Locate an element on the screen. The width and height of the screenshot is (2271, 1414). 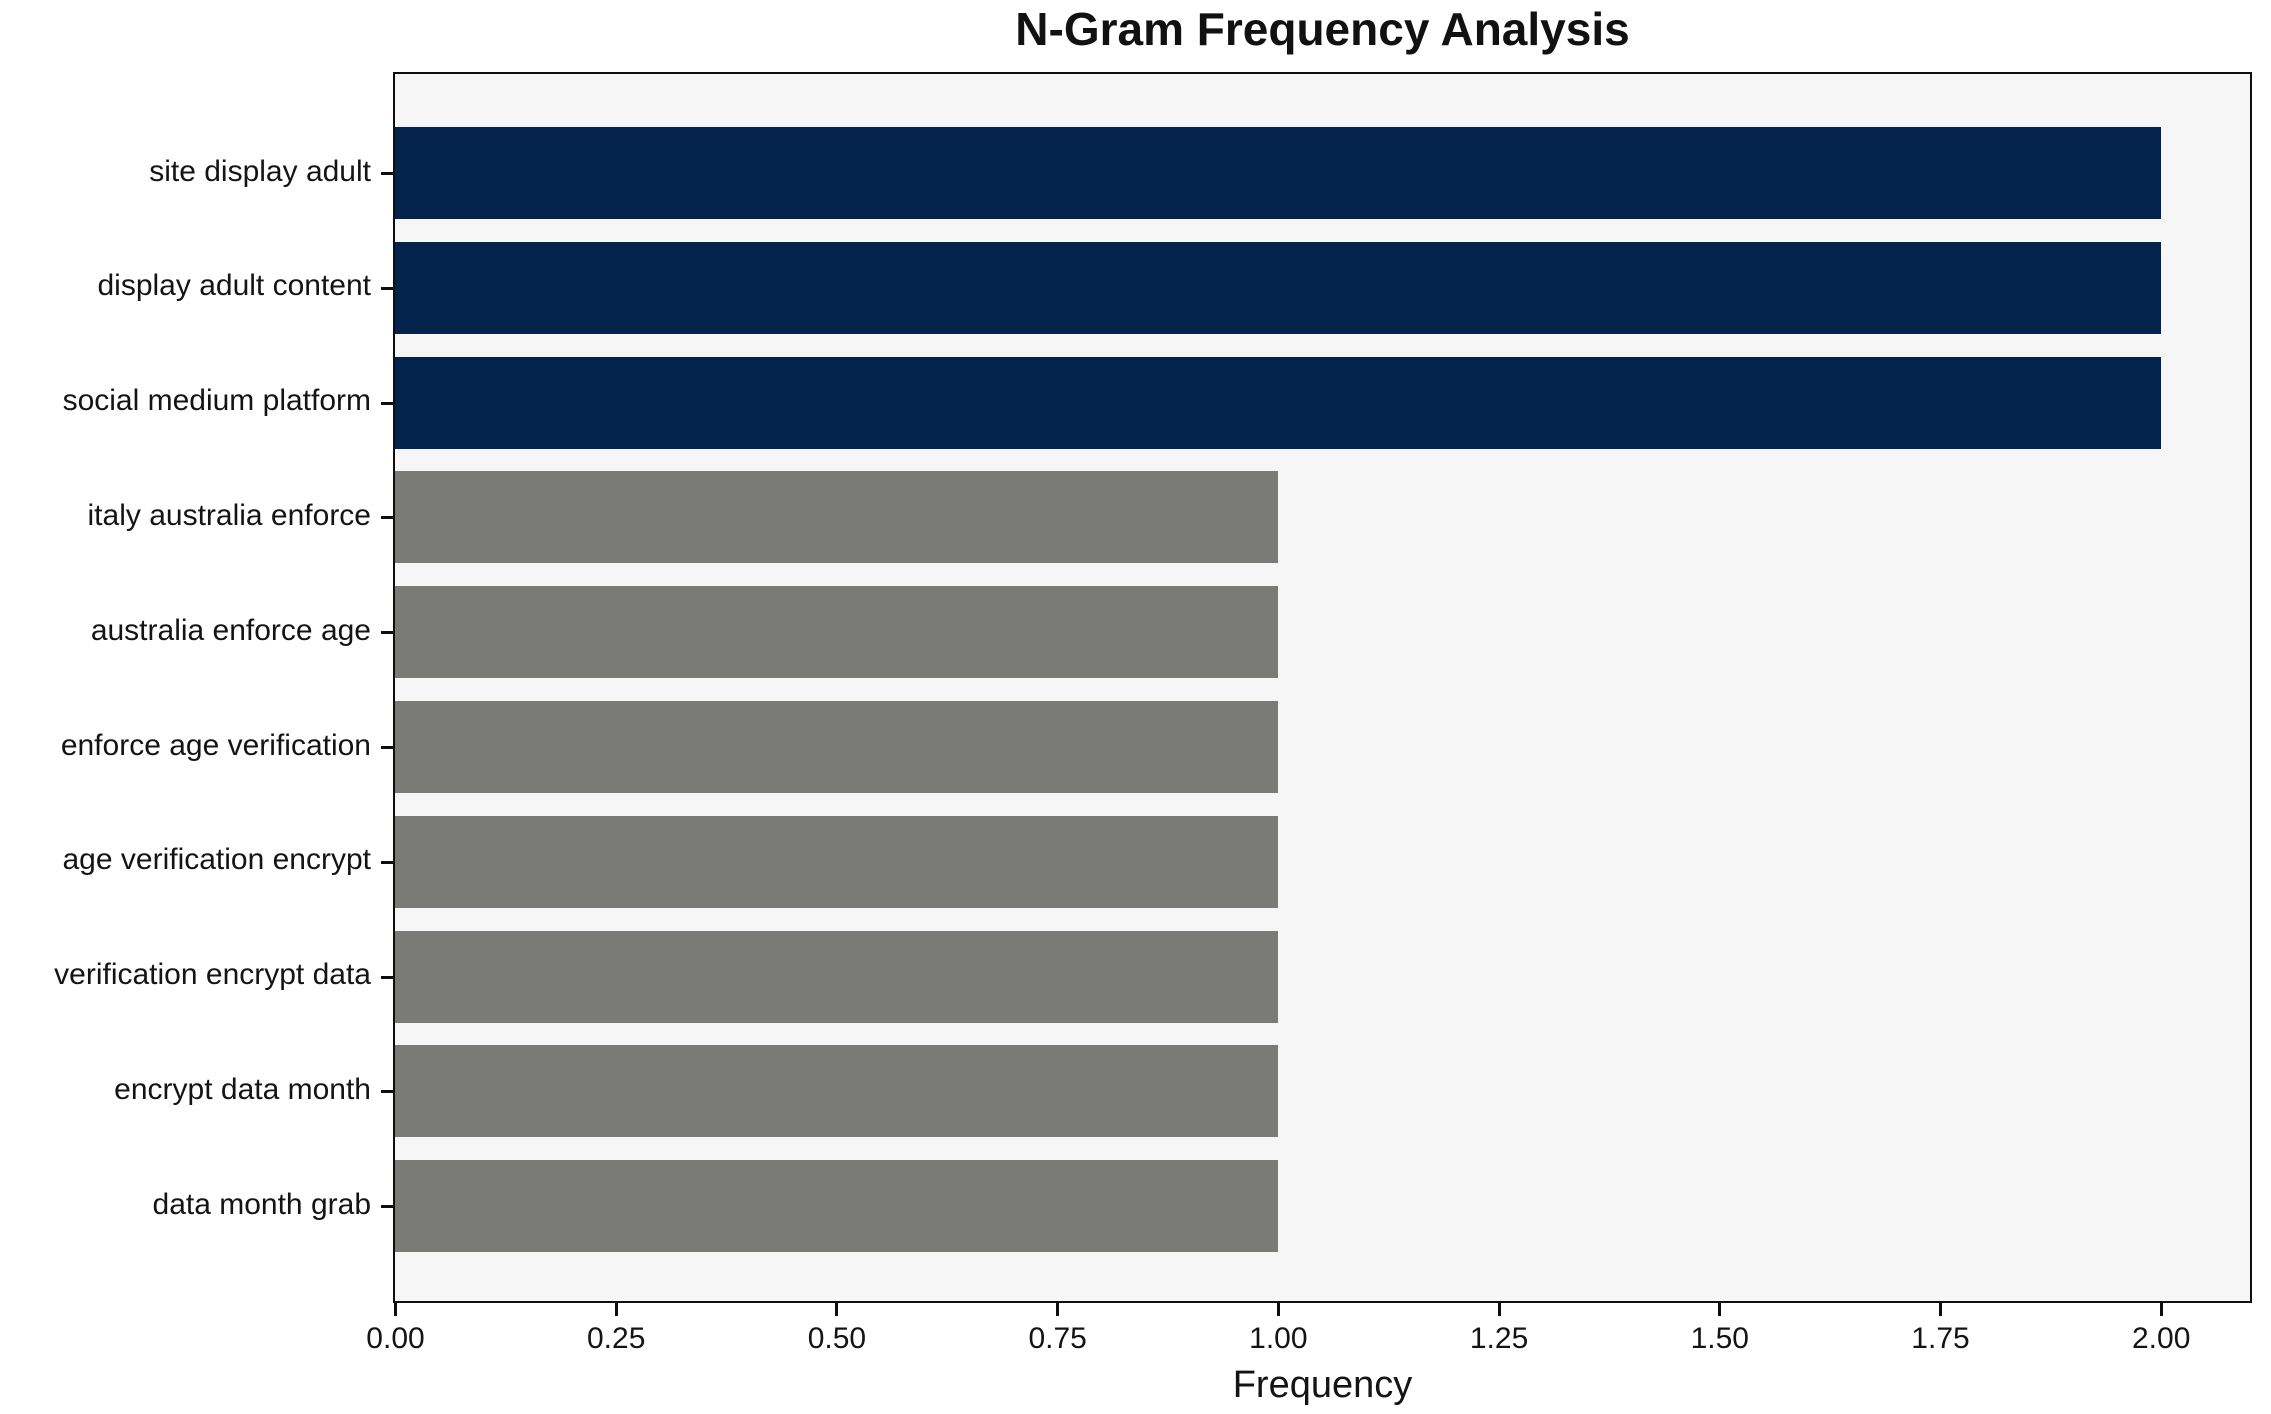
y-tick-label: italy australia enforce is located at coordinates (229, 515).